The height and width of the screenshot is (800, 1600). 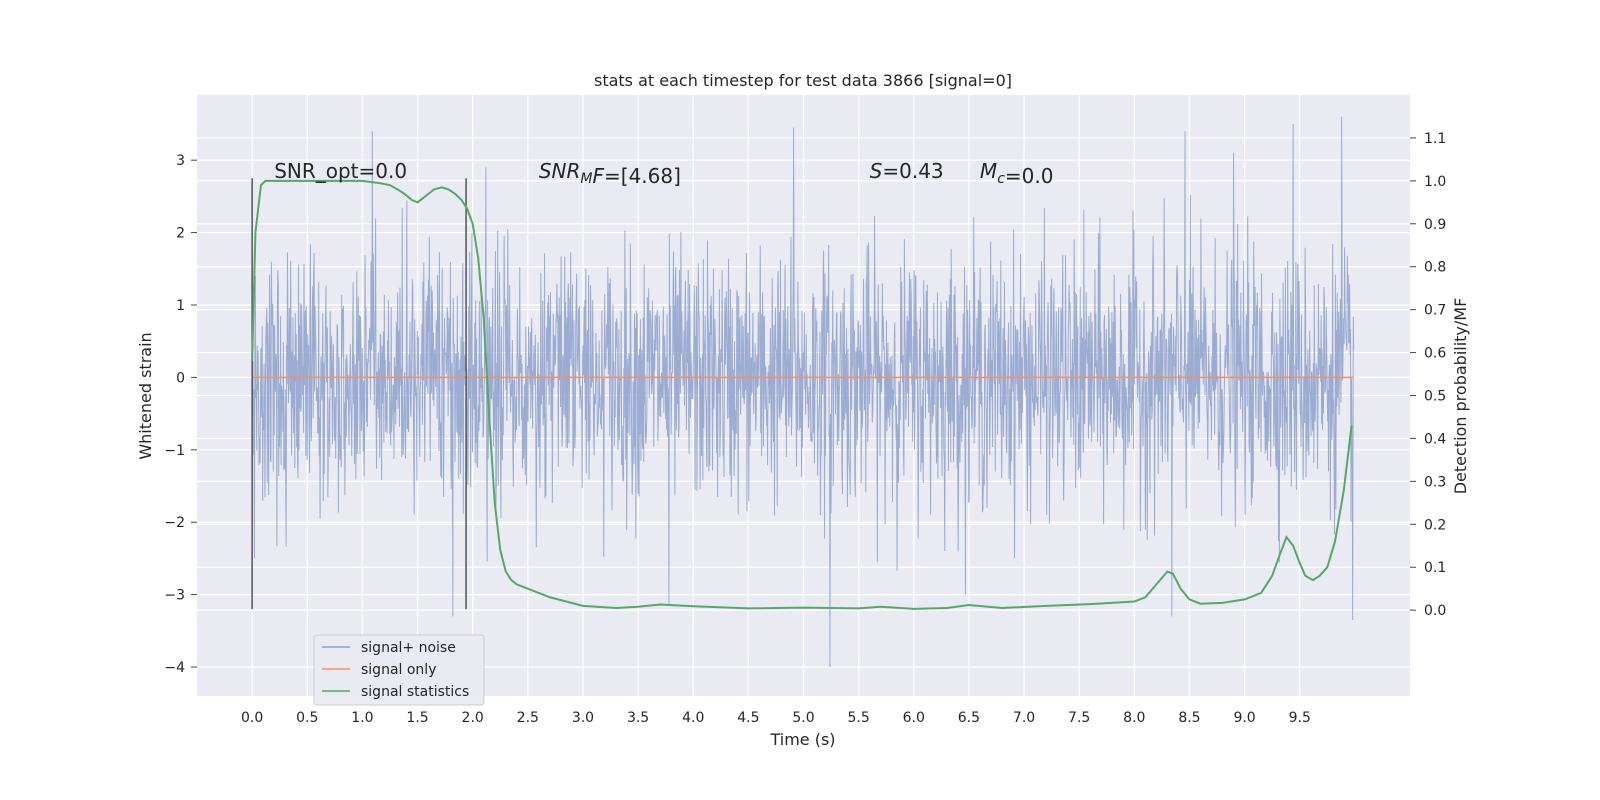 I want to click on y2-tick-label: 0.3, so click(x=1435, y=482).